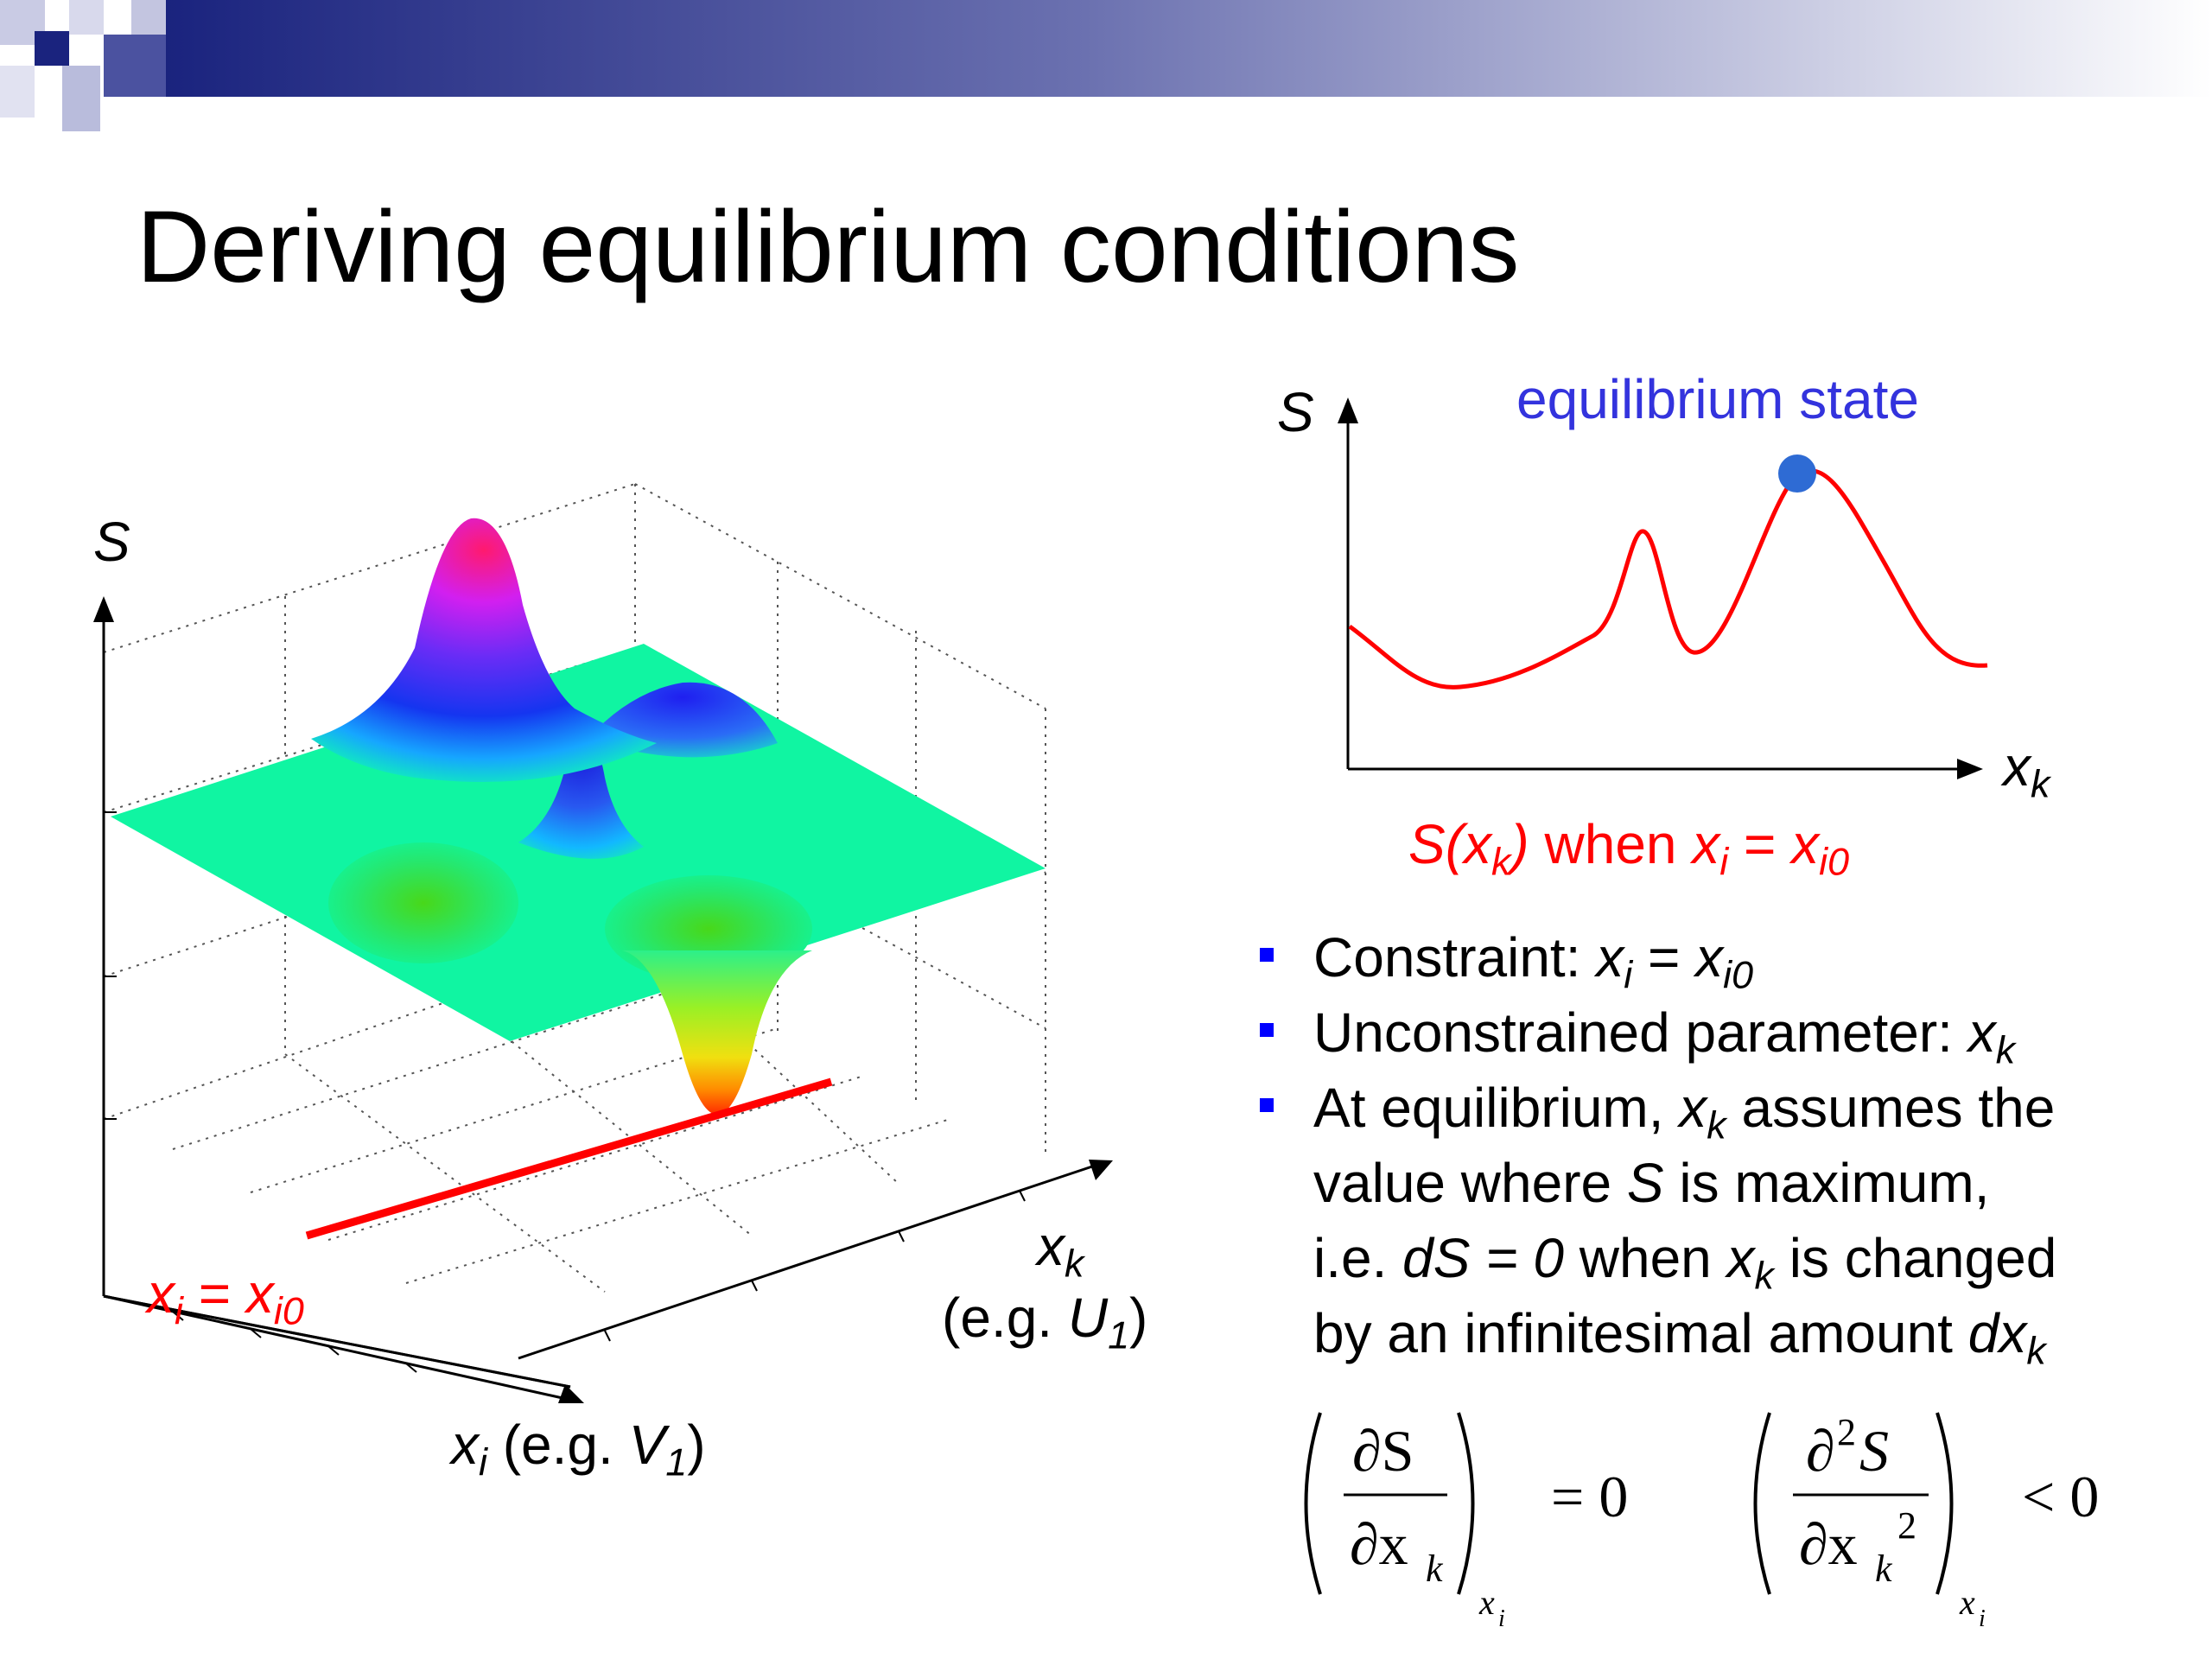 The image size is (2212, 1659). What do you see at coordinates (2026, 770) in the screenshot?
I see `profile-k-label: xk` at bounding box center [2026, 770].